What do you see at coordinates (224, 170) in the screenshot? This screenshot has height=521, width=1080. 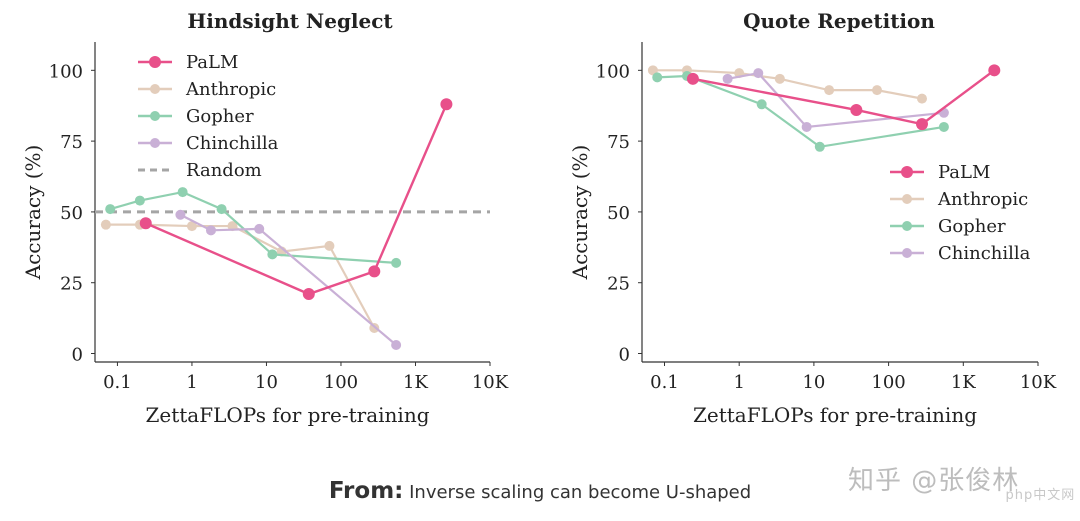 I see `legend-label-random: Random` at bounding box center [224, 170].